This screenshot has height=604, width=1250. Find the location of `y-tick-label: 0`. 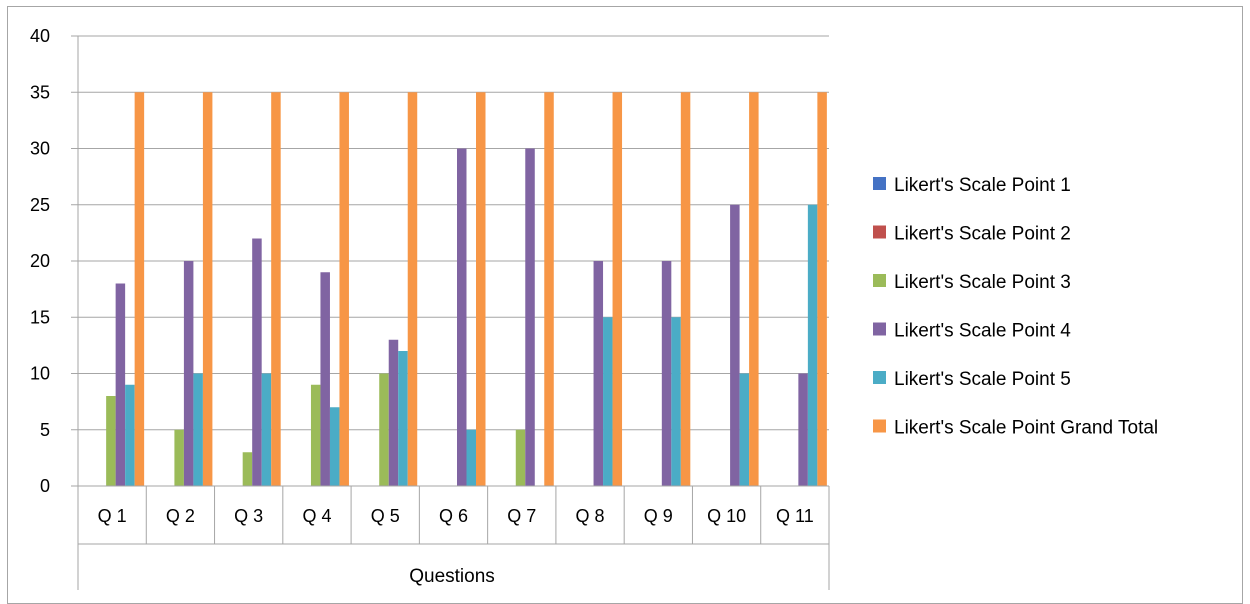

y-tick-label: 0 is located at coordinates (45, 486).